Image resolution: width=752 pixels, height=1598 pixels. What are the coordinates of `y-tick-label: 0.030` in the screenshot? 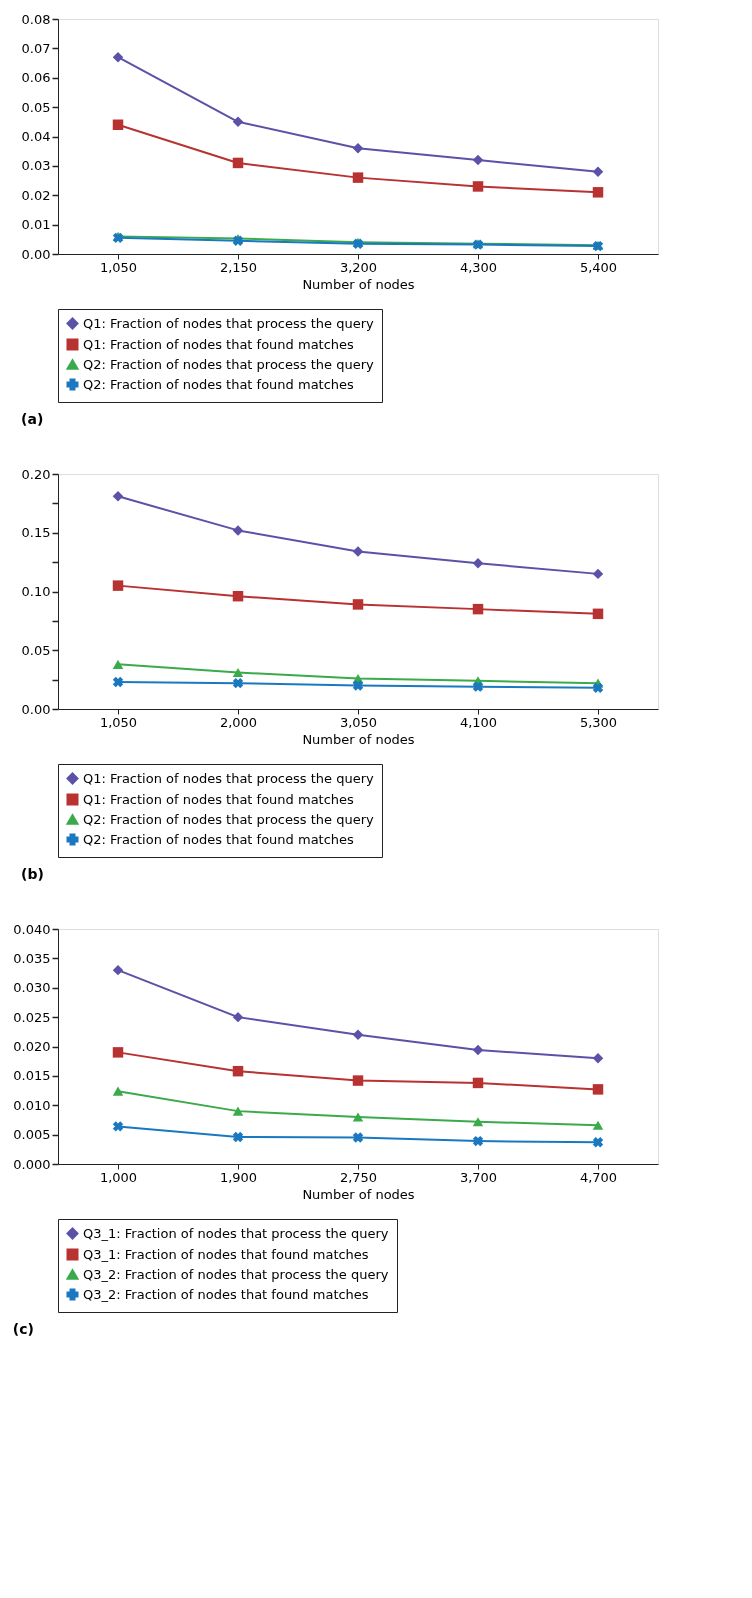 It's located at (32, 988).